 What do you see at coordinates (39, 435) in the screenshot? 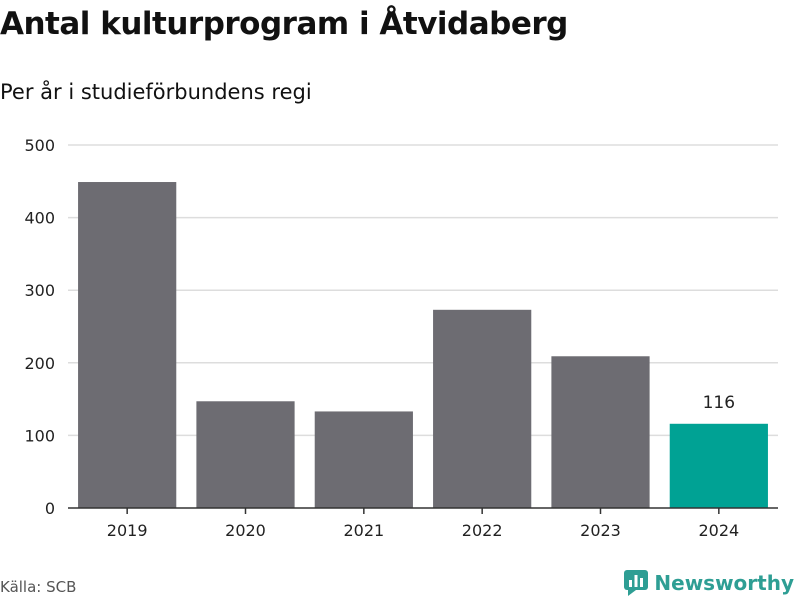
I see `y-tick-label: 100` at bounding box center [39, 435].